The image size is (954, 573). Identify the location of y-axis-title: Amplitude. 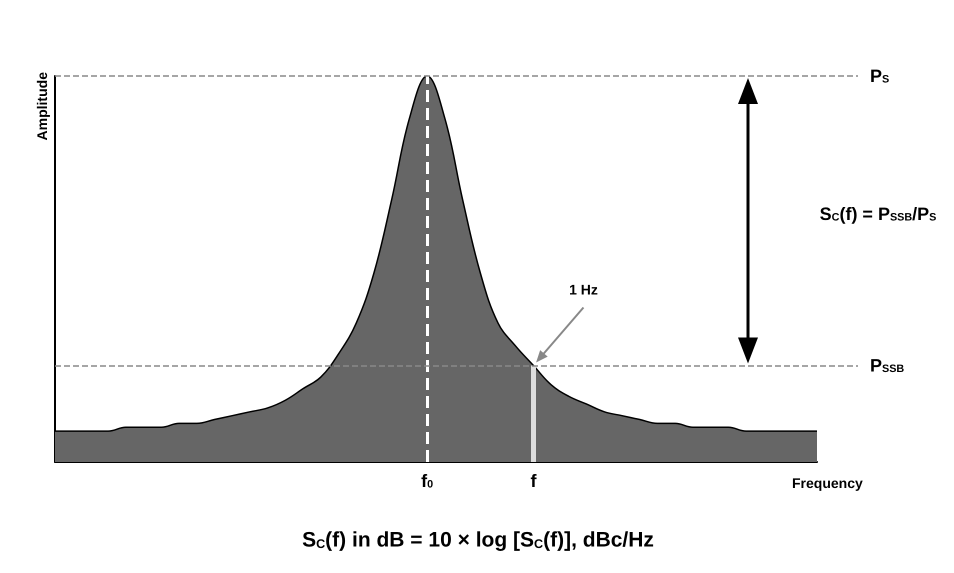
(42, 106).